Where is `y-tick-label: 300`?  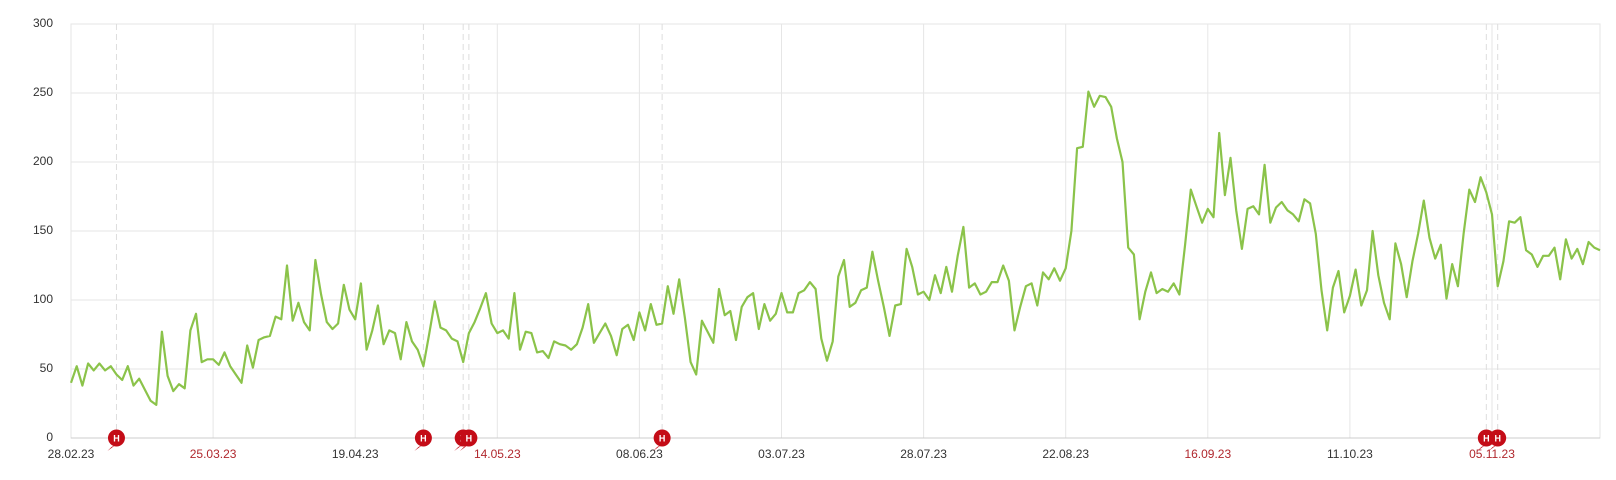
y-tick-label: 300 is located at coordinates (43, 23).